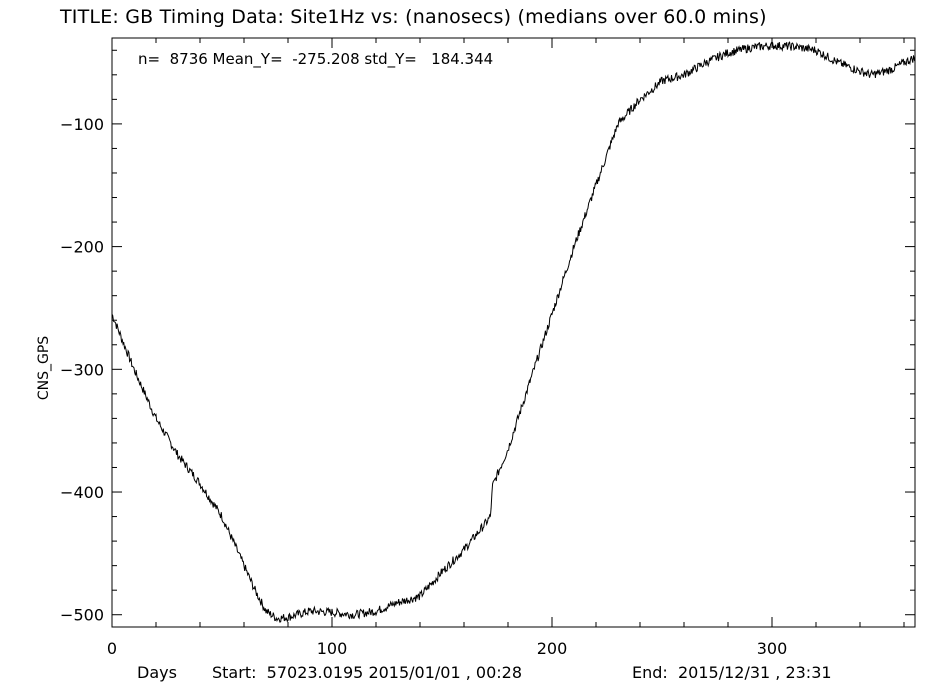 The image size is (950, 700). I want to click on x-axis-label: Days, so click(157, 672).